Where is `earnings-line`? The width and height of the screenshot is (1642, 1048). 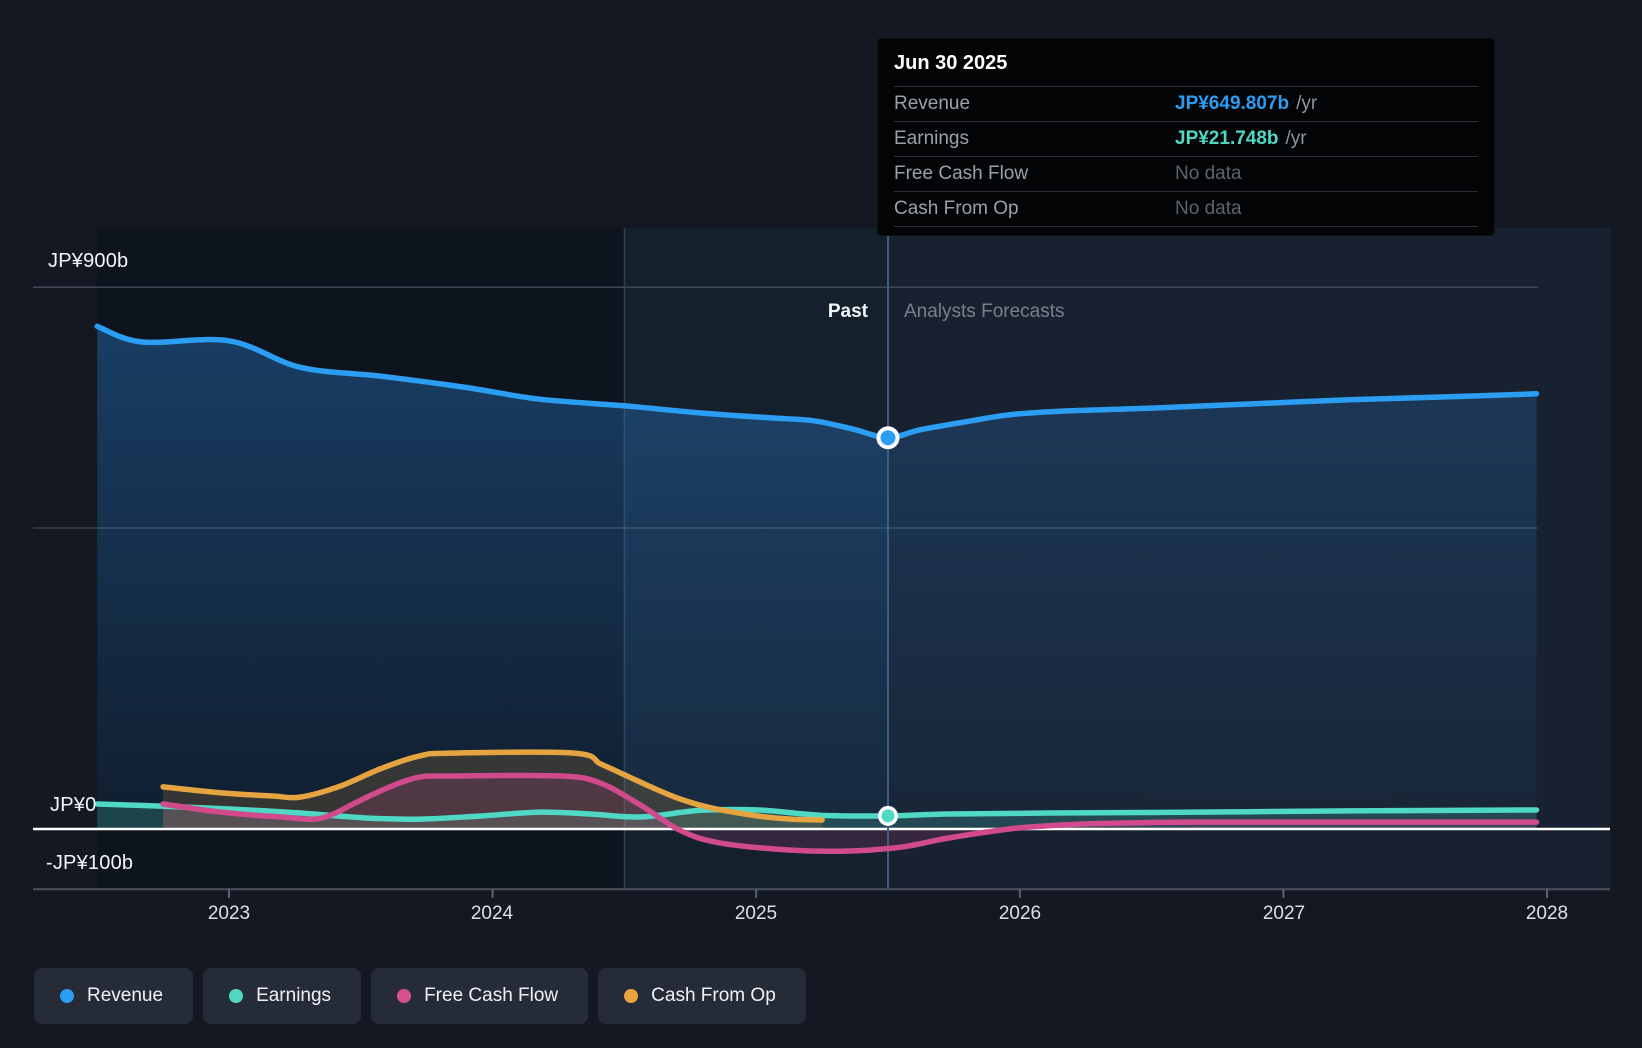
earnings-line is located at coordinates (817, 811).